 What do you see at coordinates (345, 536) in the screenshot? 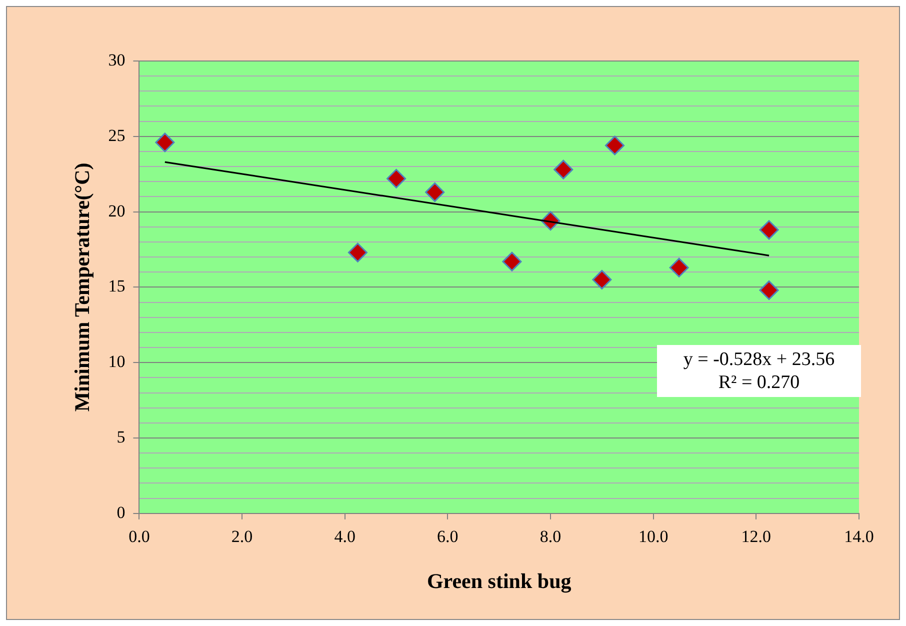
I see `x-tick-label: 4.0` at bounding box center [345, 536].